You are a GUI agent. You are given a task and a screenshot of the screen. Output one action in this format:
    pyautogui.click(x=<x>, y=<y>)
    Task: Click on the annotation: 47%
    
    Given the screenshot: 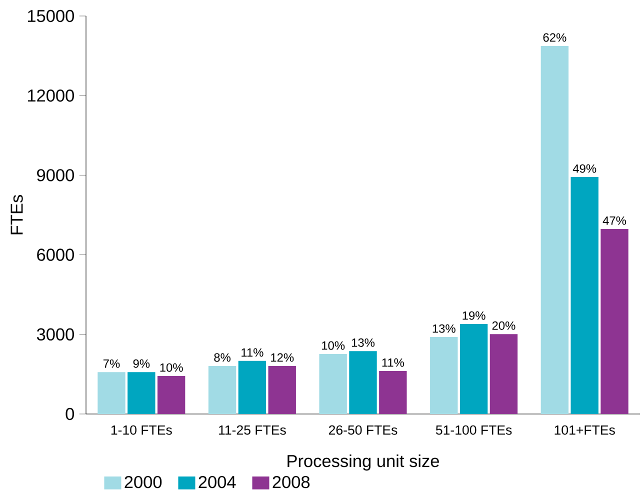 What is the action you would take?
    pyautogui.click(x=614, y=220)
    